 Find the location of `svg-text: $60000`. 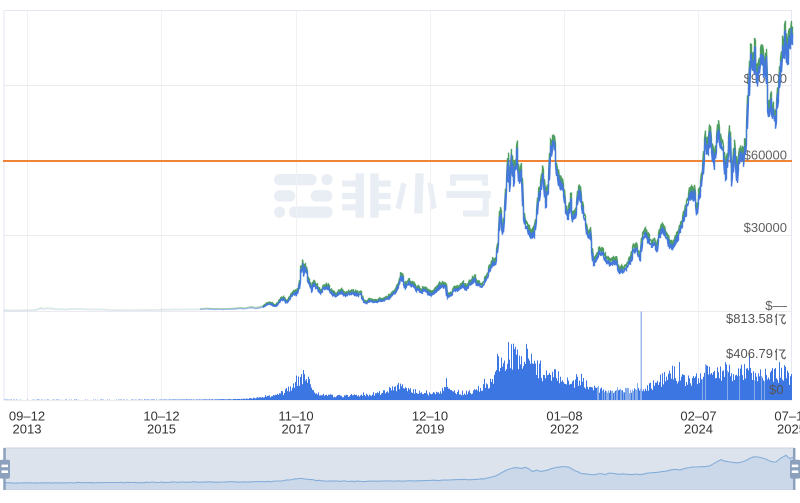

svg-text: $60000 is located at coordinates (765, 155).